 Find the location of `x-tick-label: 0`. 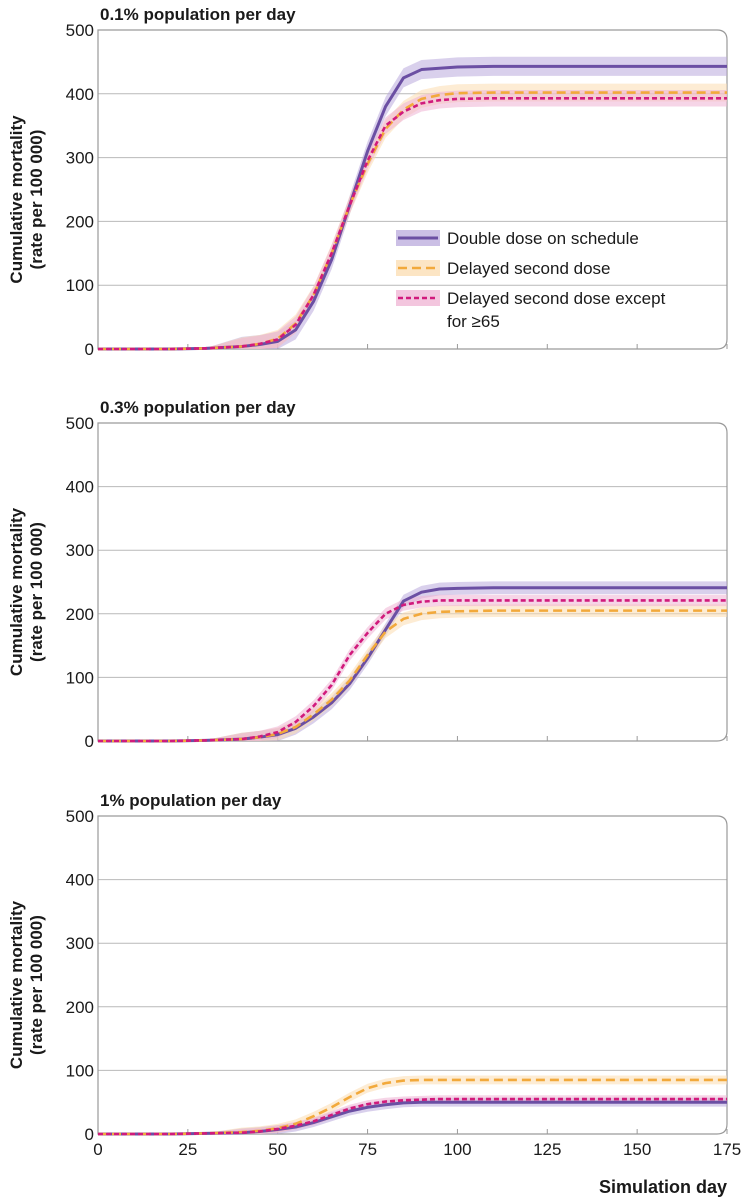

x-tick-label: 0 is located at coordinates (97, 1149).